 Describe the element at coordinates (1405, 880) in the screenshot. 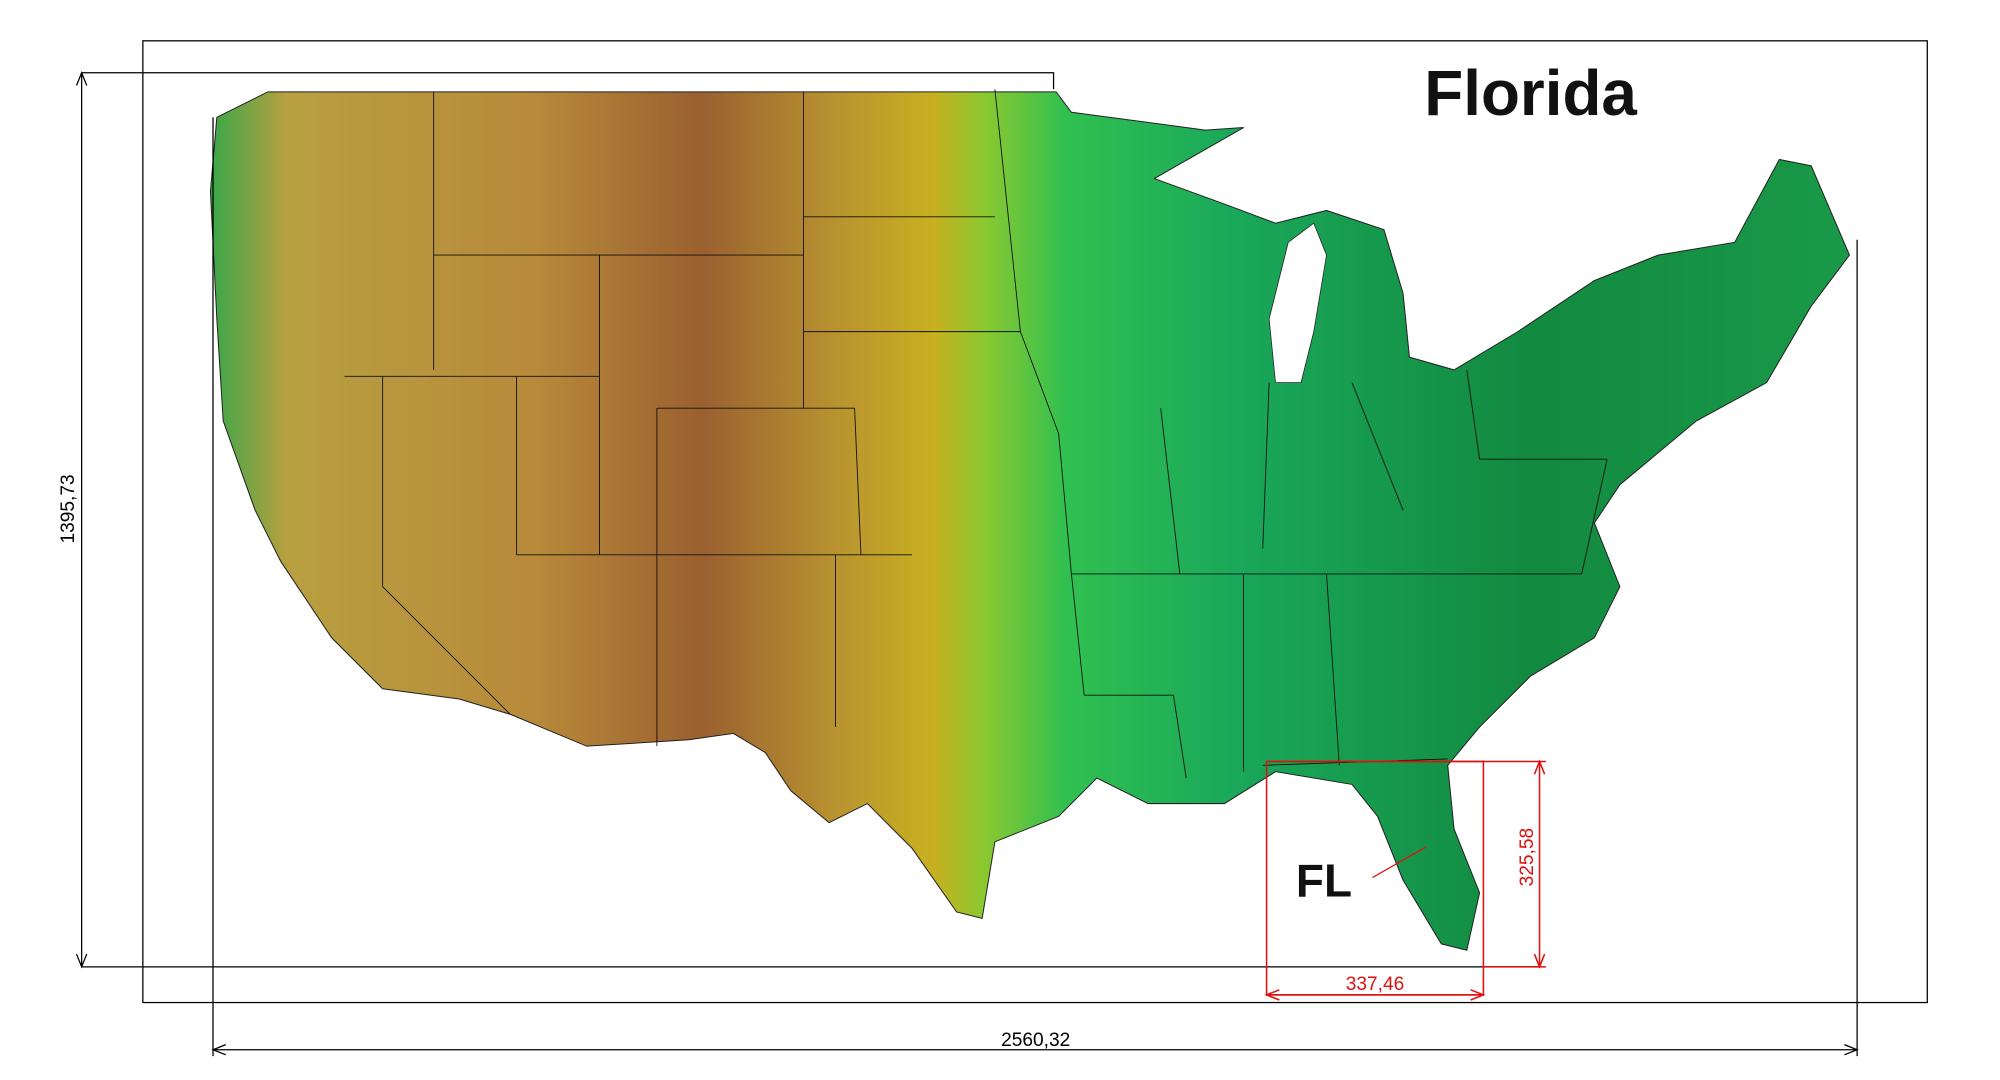

I see `florida-box` at that location.